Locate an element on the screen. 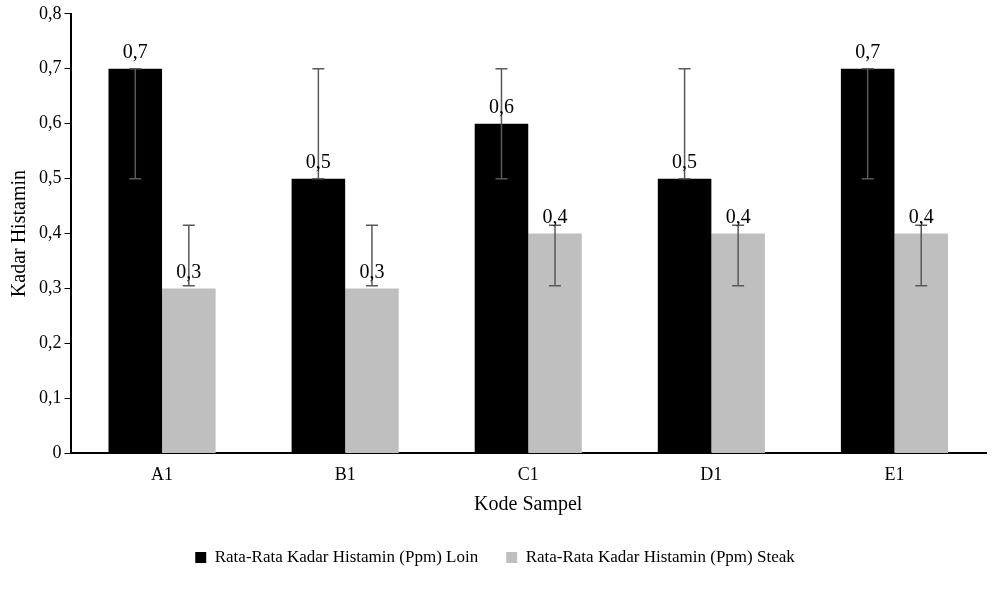  data-label: 0,3 is located at coordinates (372, 270).